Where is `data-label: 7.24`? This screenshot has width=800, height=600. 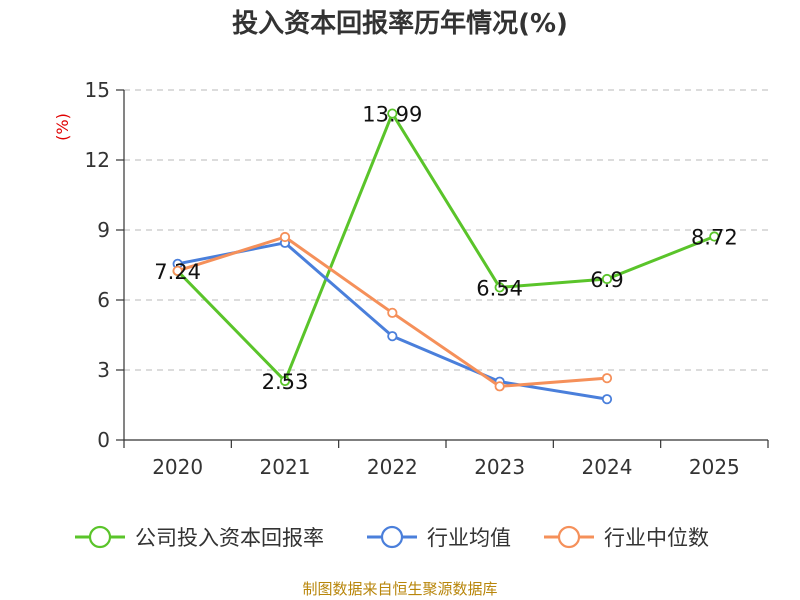 data-label: 7.24 is located at coordinates (177, 272).